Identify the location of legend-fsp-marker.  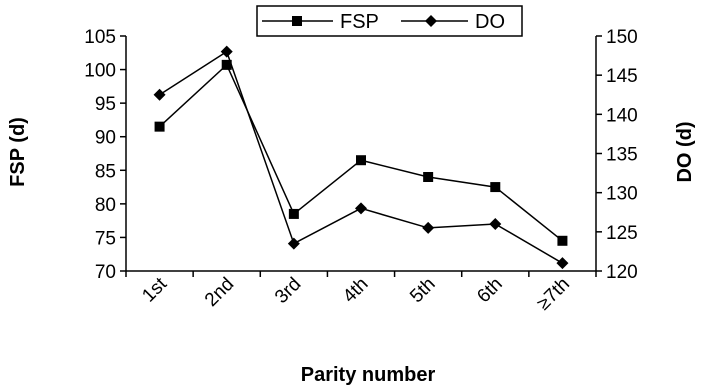
(297, 21).